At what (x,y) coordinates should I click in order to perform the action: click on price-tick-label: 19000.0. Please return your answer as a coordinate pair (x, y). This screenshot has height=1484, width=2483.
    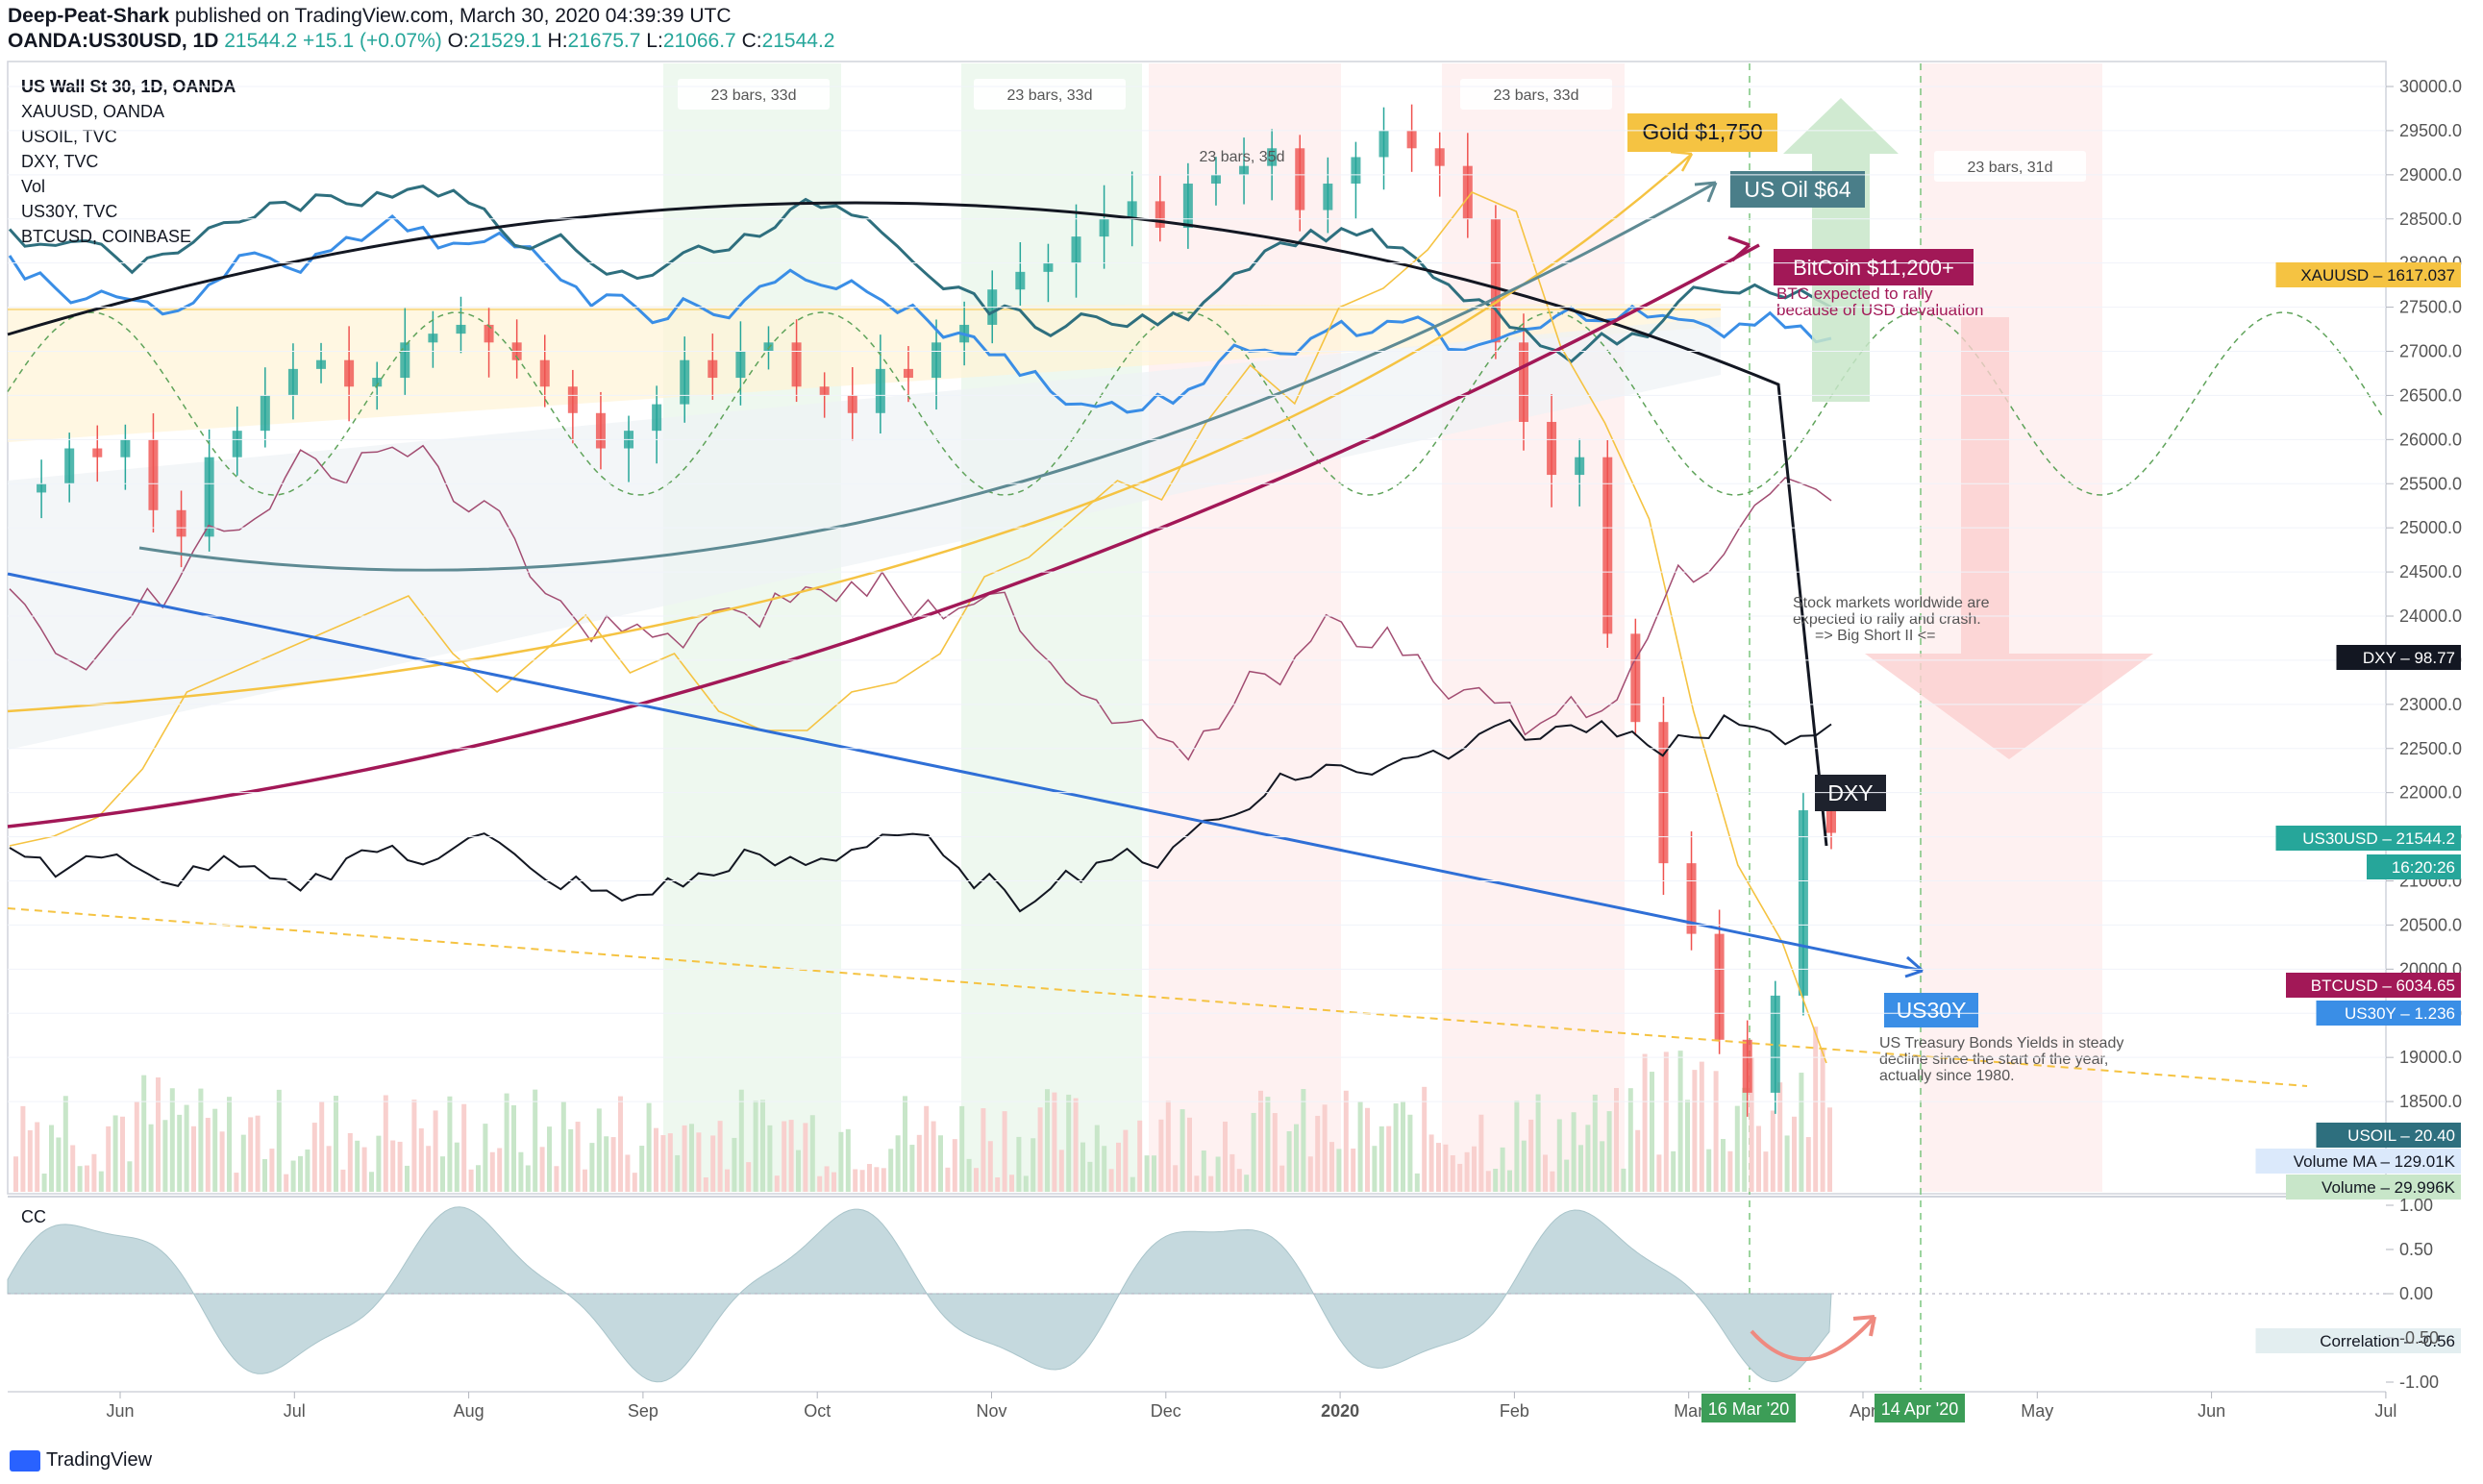
    Looking at the image, I should click on (2430, 1057).